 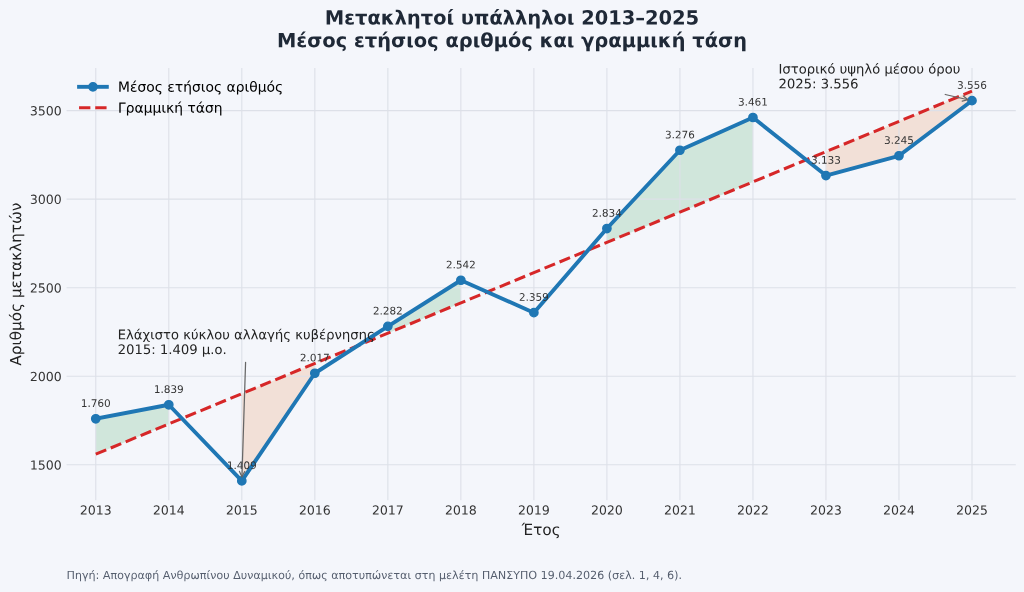 What do you see at coordinates (972, 510) in the screenshot?
I see `x-tick-label: 2025` at bounding box center [972, 510].